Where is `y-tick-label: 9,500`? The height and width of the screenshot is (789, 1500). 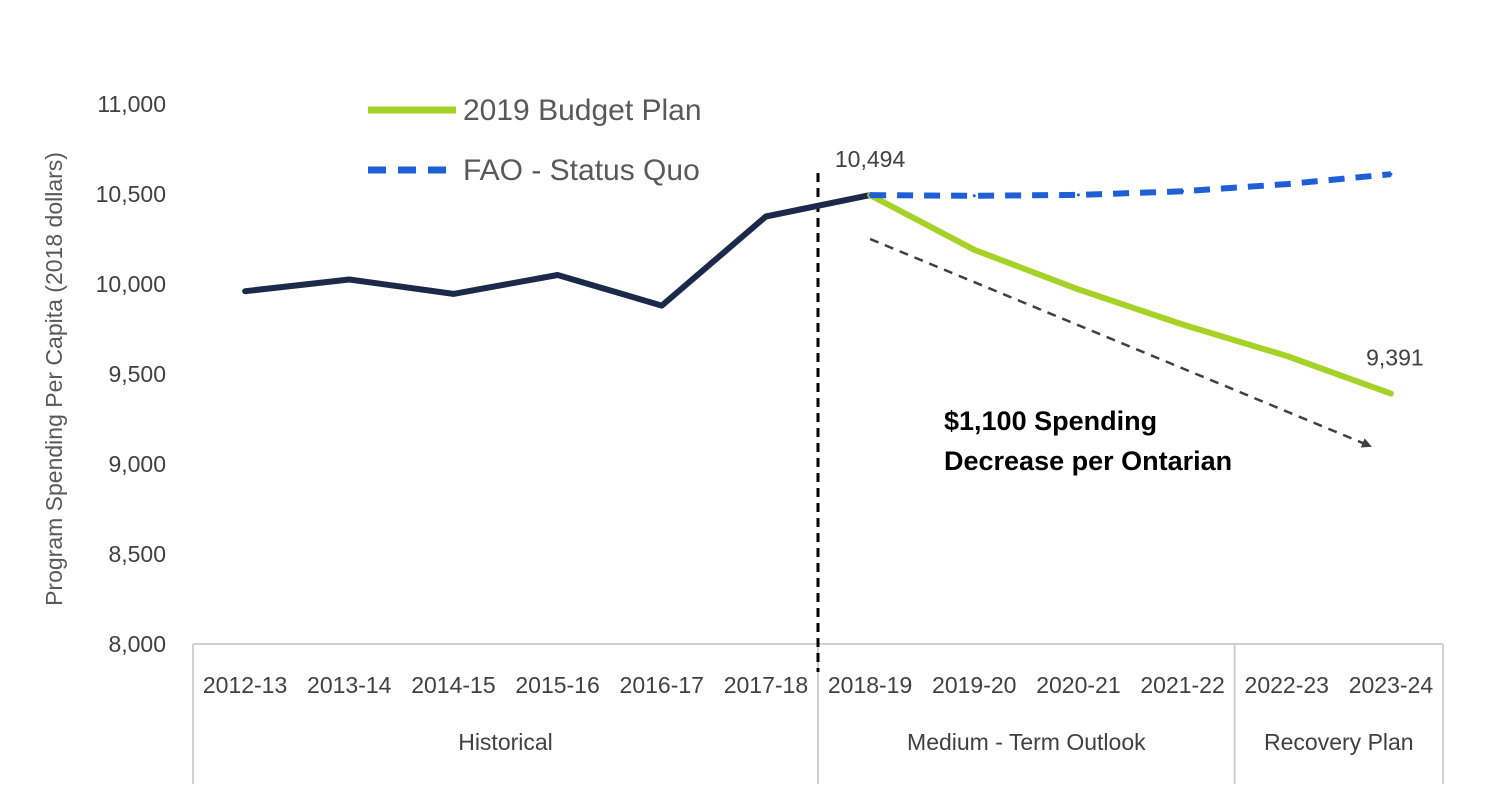
y-tick-label: 9,500 is located at coordinates (137, 374).